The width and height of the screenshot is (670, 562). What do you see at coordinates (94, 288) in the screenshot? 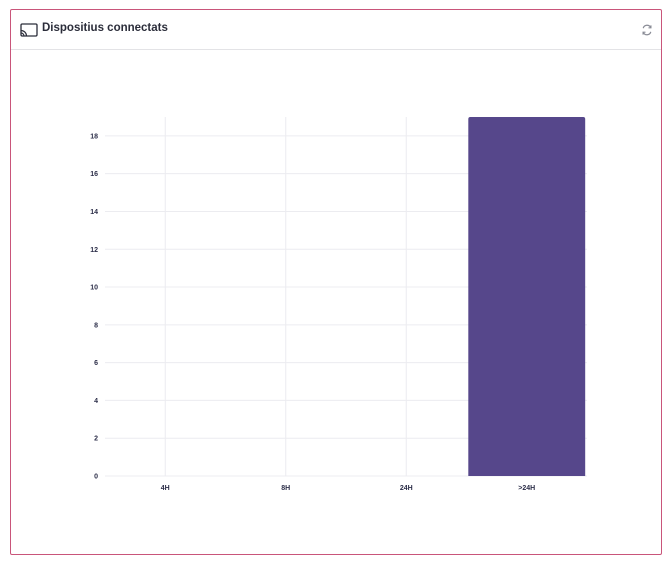
I see `y-tick-label: 10` at bounding box center [94, 288].